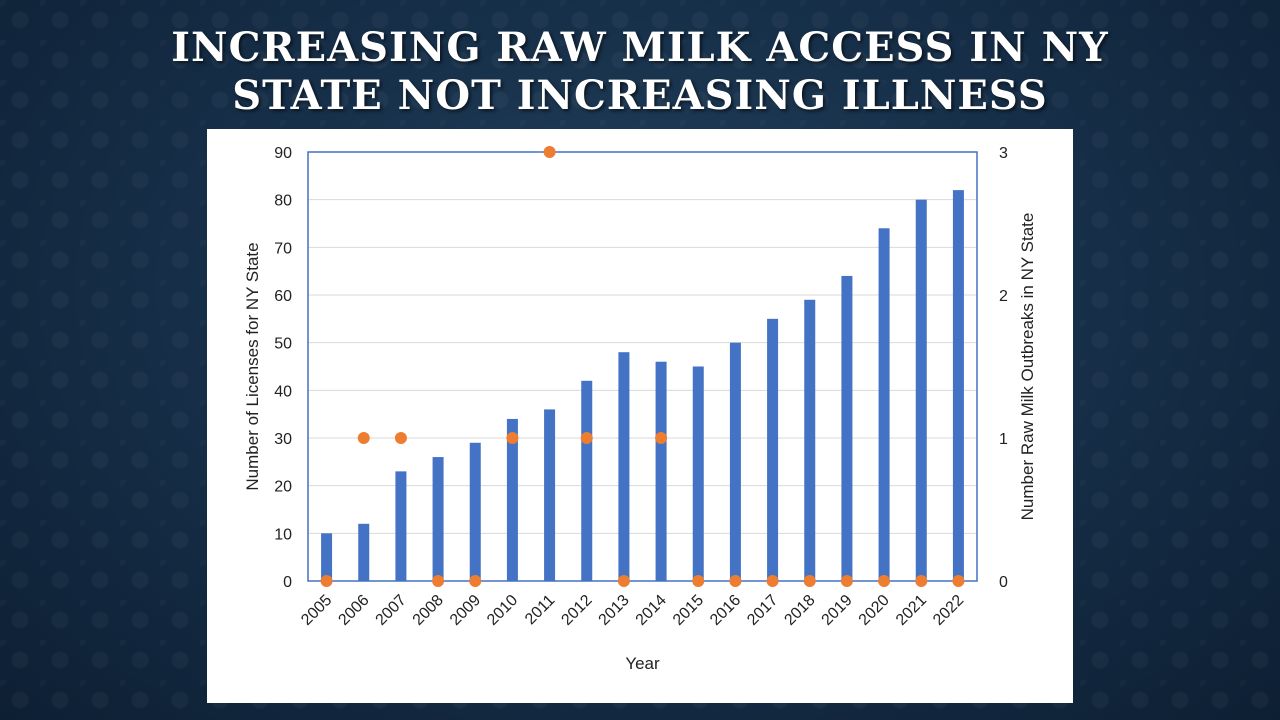 The height and width of the screenshot is (720, 1280). Describe the element at coordinates (884, 581) in the screenshot. I see `dot-2020` at that location.